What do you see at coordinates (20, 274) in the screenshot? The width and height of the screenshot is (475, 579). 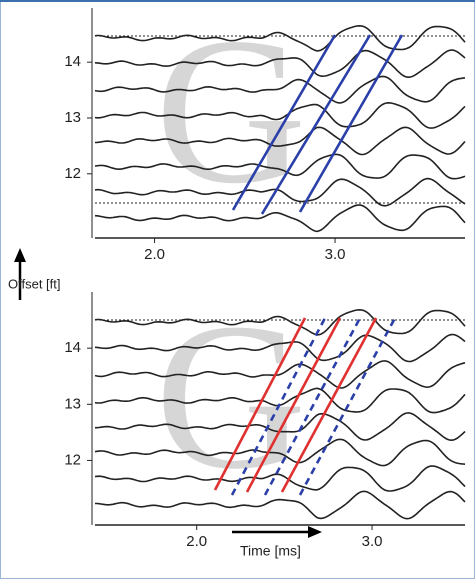 I see `offset-arrow` at bounding box center [20, 274].